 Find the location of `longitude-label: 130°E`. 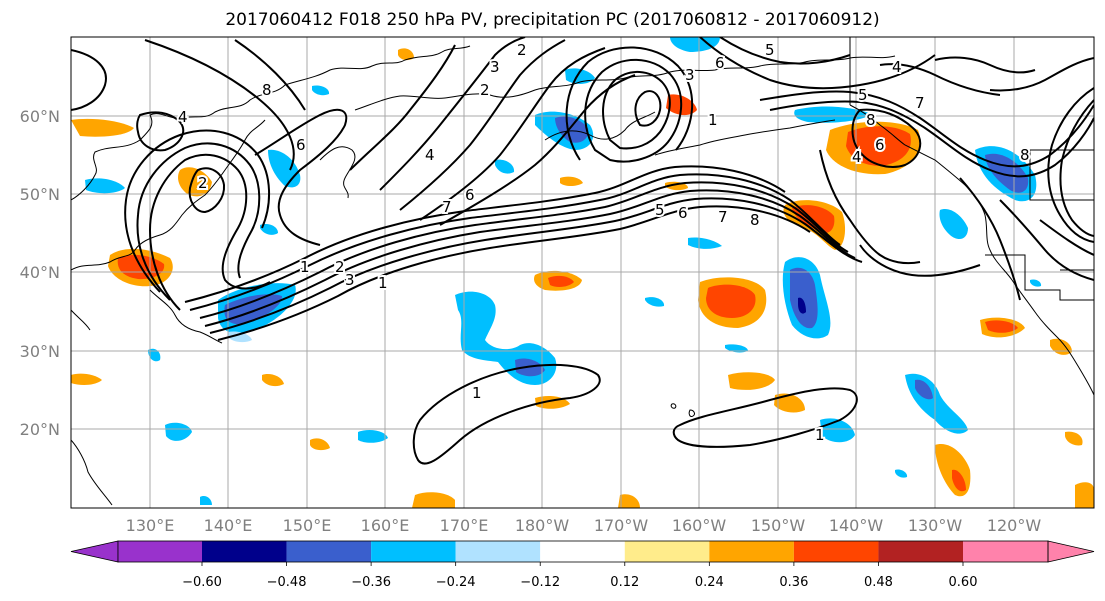

longitude-label: 130°E is located at coordinates (150, 525).